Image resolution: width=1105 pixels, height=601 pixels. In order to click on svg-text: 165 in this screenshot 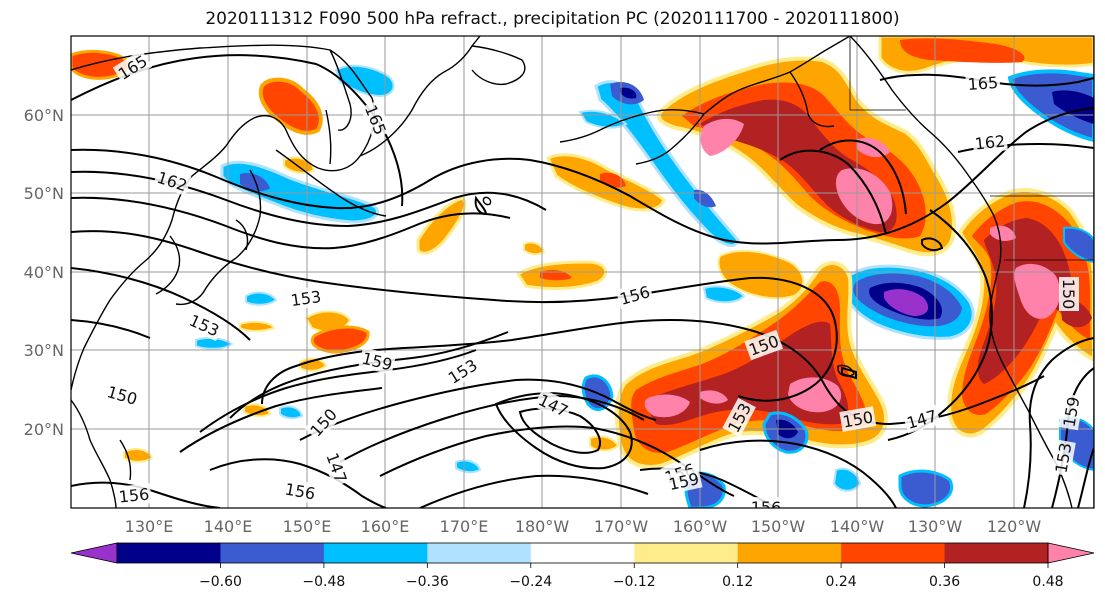, I will do `click(983, 83)`.